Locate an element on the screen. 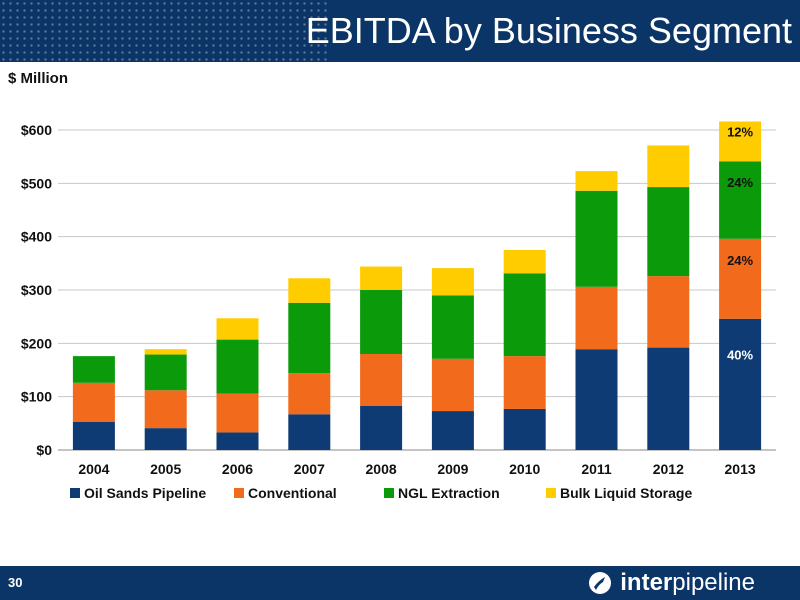 The width and height of the screenshot is (800, 600). slide-title: EBITDA by Business Segment is located at coordinates (548, 30).